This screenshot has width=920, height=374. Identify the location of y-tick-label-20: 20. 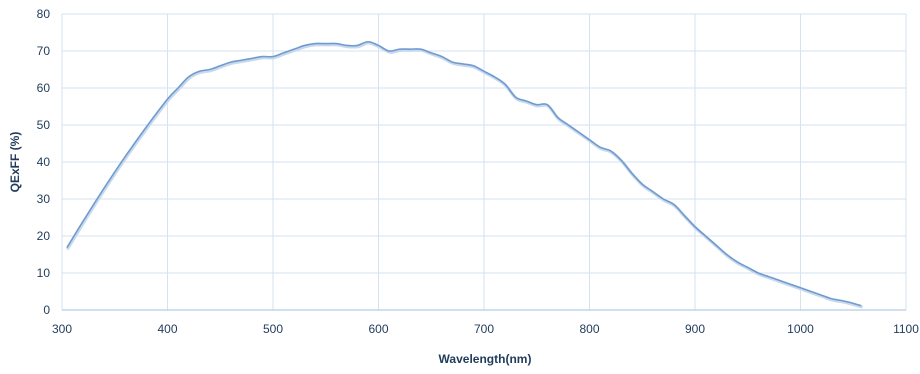
(44, 236).